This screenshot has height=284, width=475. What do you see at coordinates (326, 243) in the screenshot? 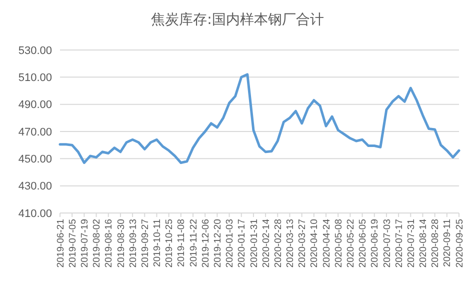
I see `x-tick-label: 2020-04-24` at bounding box center [326, 243].